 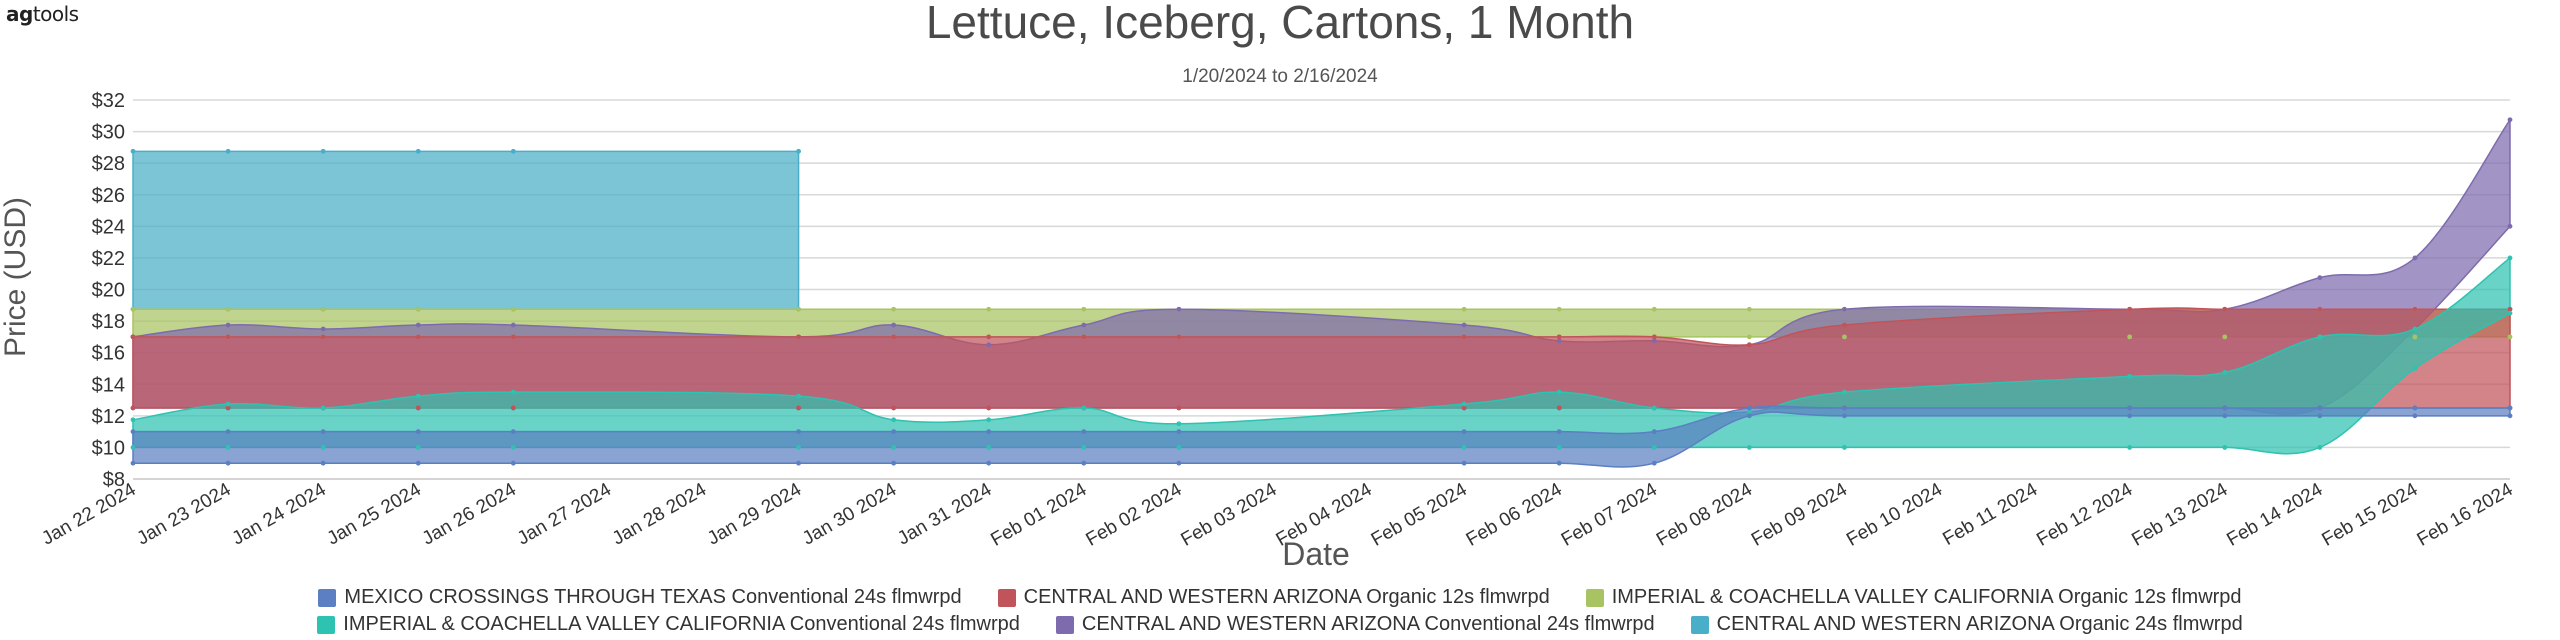 What do you see at coordinates (466, 230) in the screenshot?
I see `series-area` at bounding box center [466, 230].